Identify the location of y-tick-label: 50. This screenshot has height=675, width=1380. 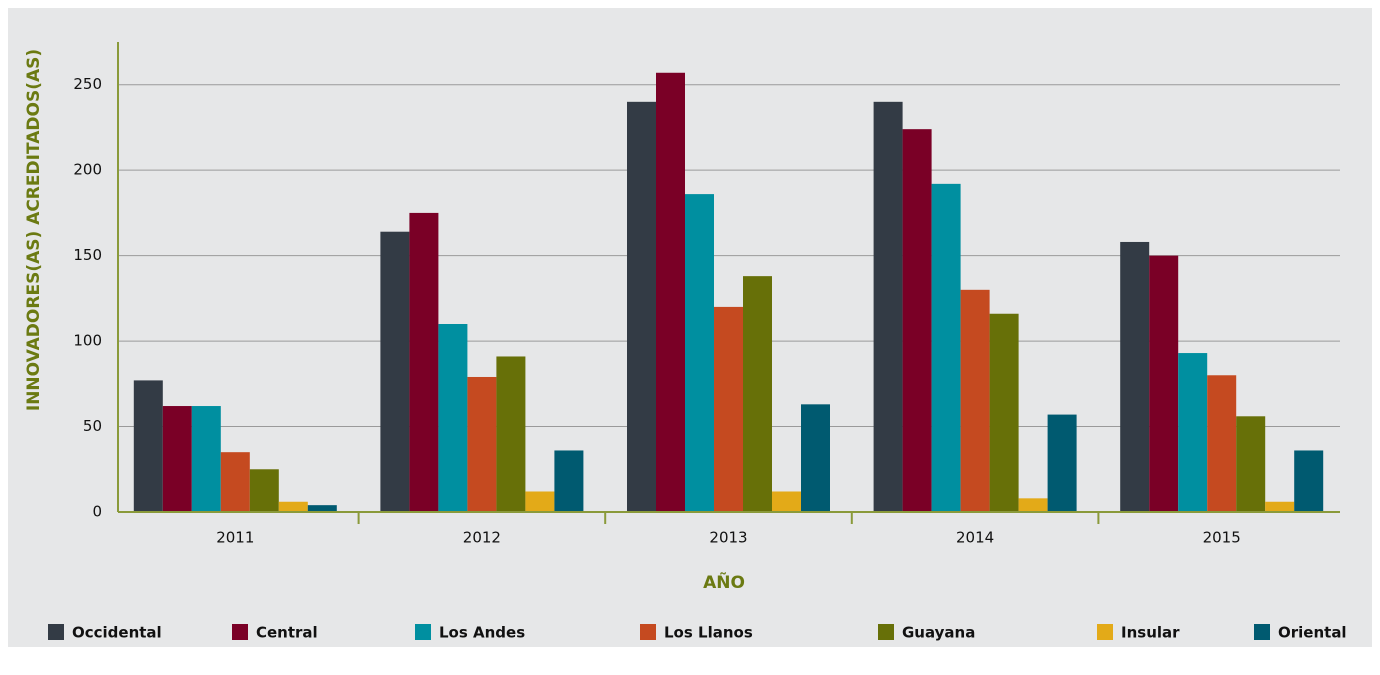
(92, 426).